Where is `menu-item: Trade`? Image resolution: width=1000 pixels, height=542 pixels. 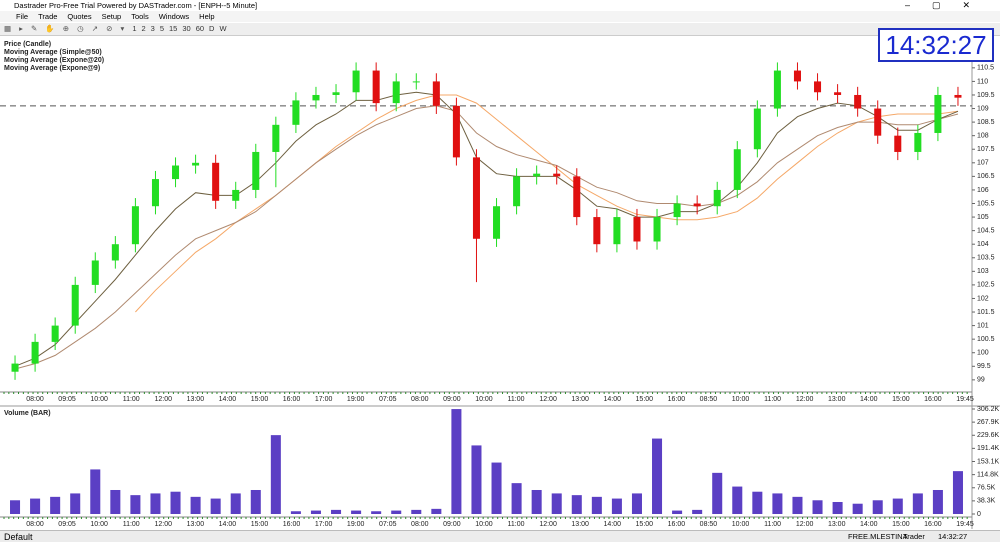 menu-item: Trade is located at coordinates (48, 16).